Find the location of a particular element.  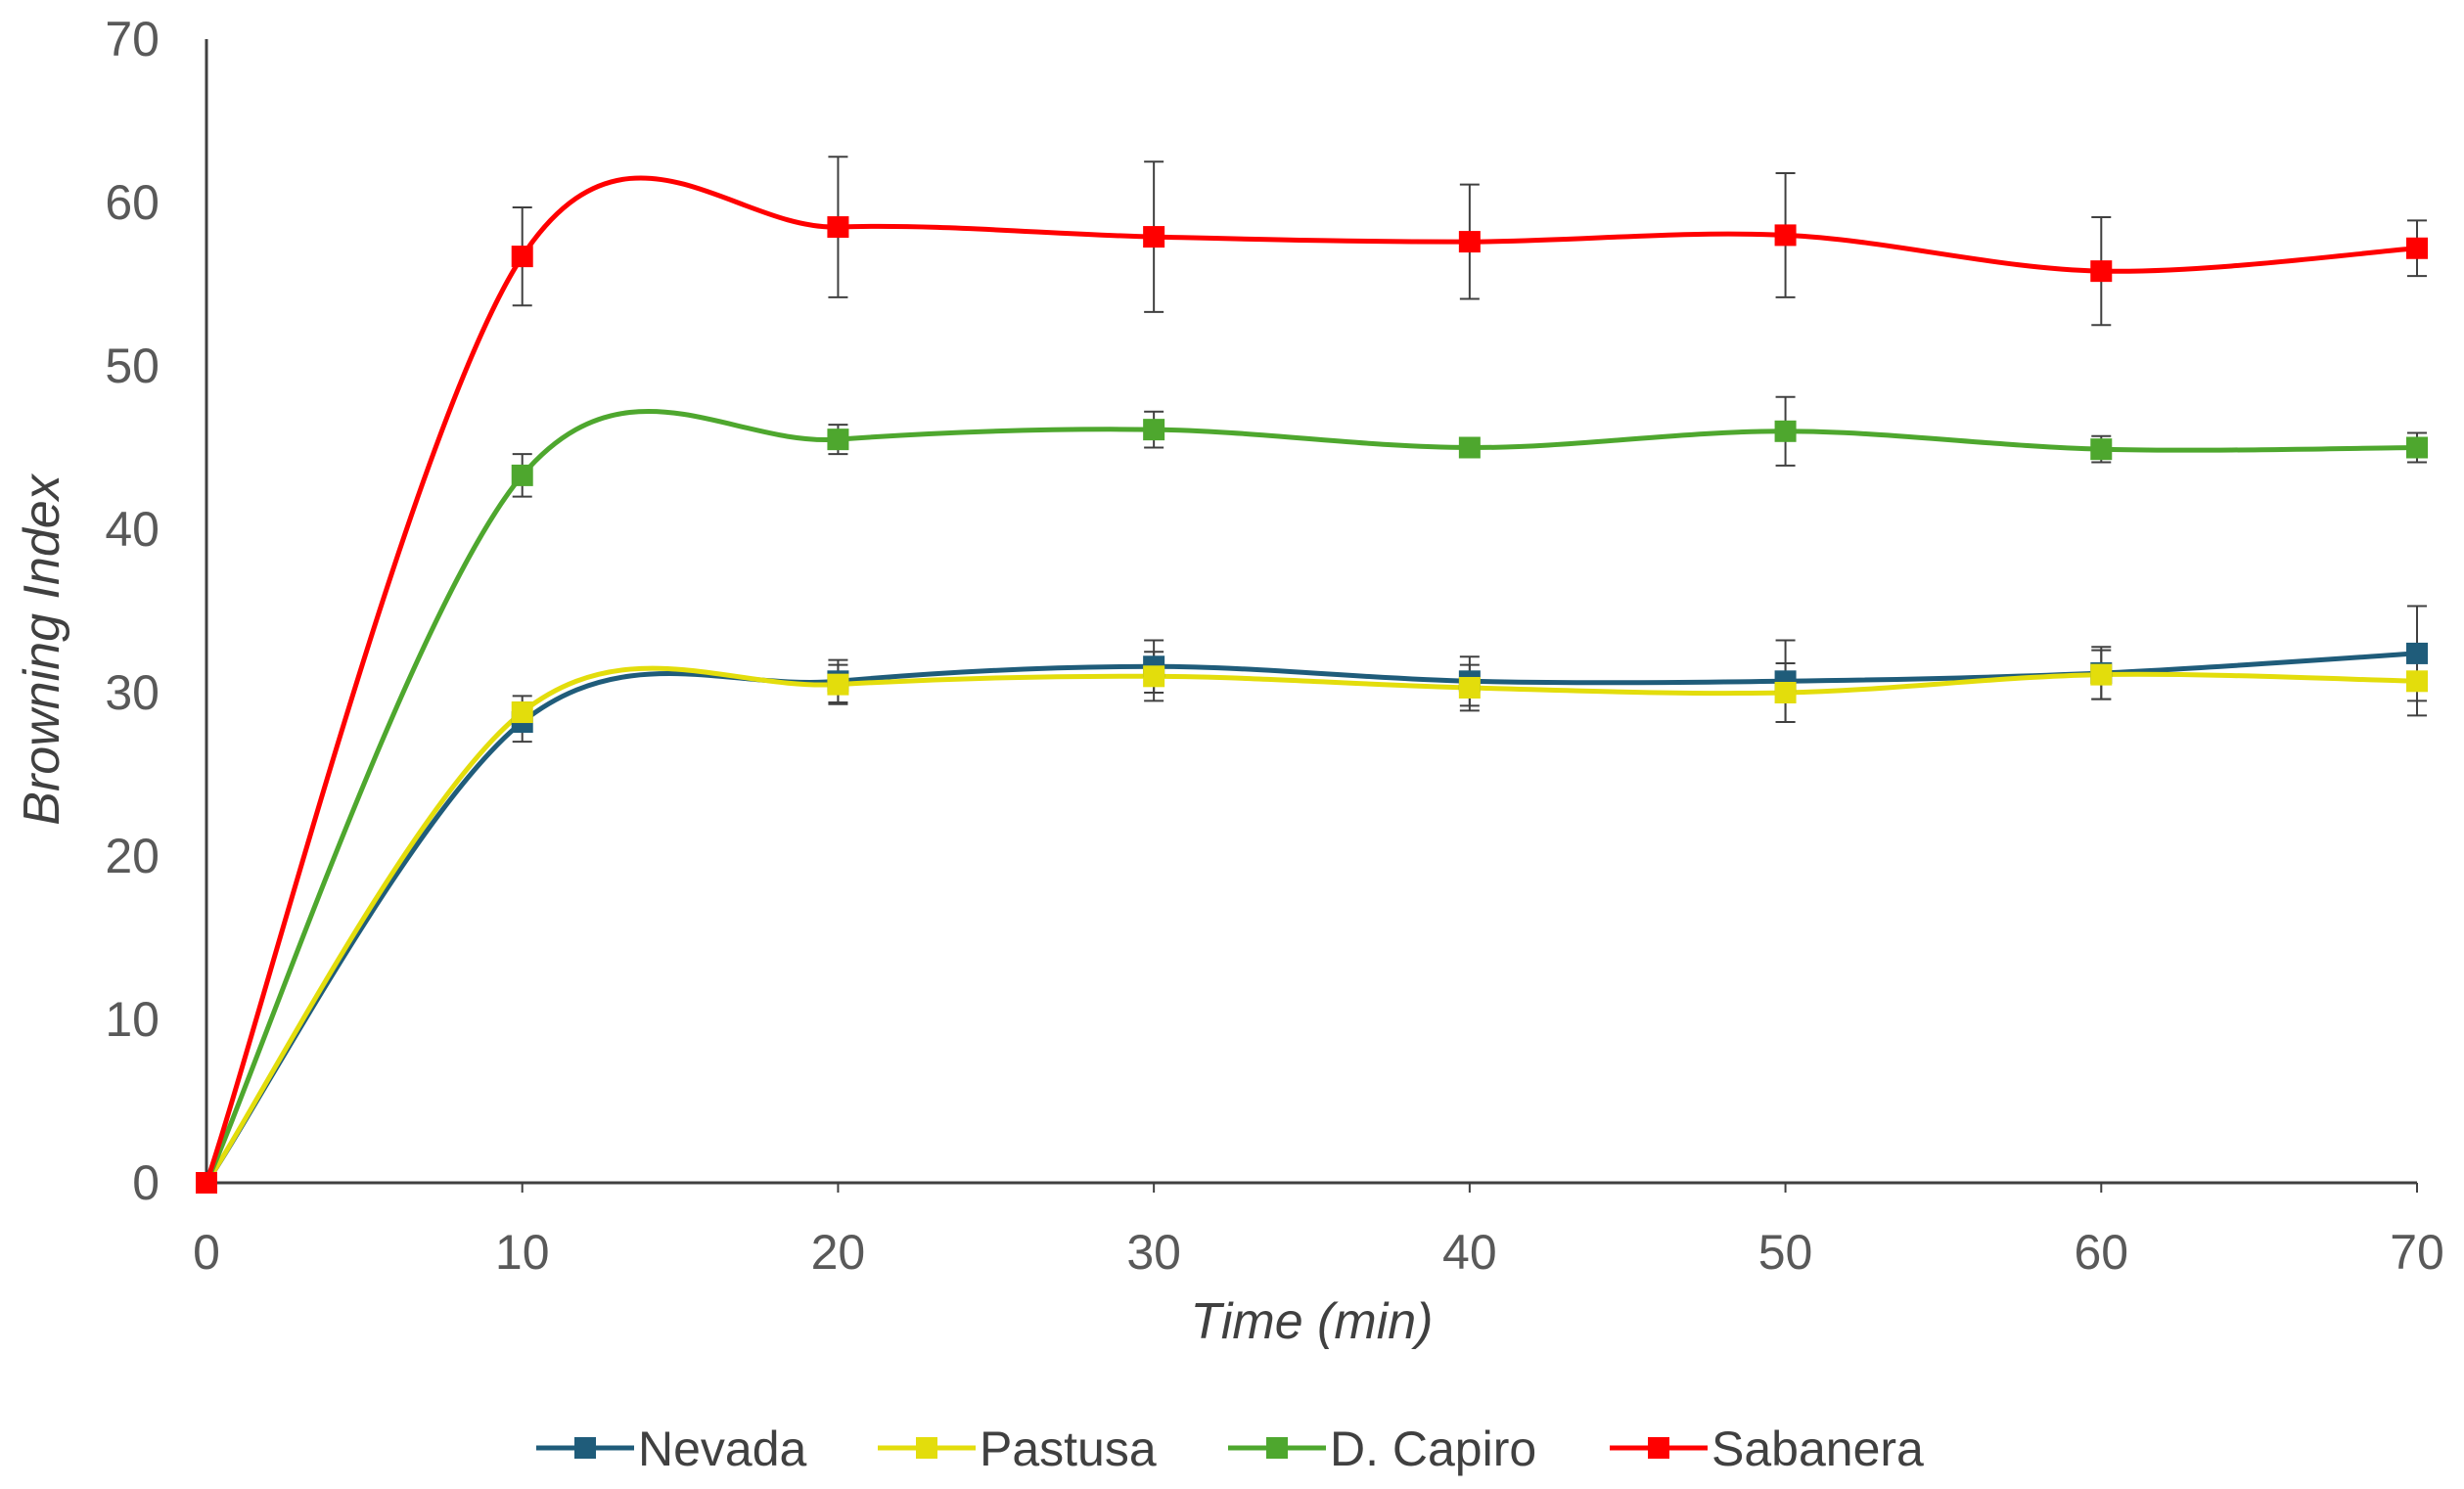

nevada-data-point is located at coordinates (2417, 653).